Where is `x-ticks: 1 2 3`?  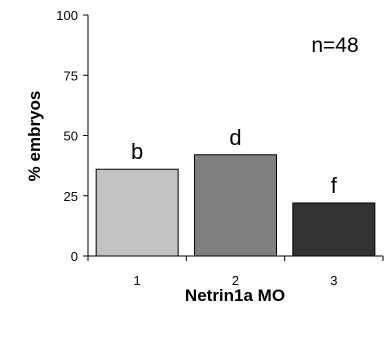
x-ticks: 1 2 3 is located at coordinates (235, 272).